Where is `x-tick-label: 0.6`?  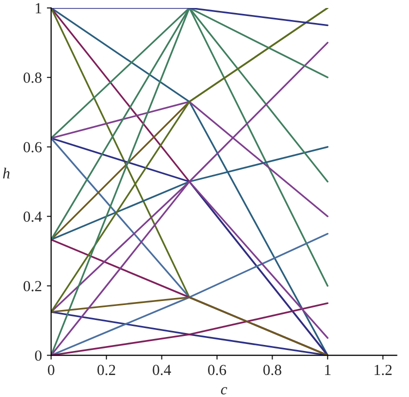
x-tick-label: 0.6 is located at coordinates (217, 370).